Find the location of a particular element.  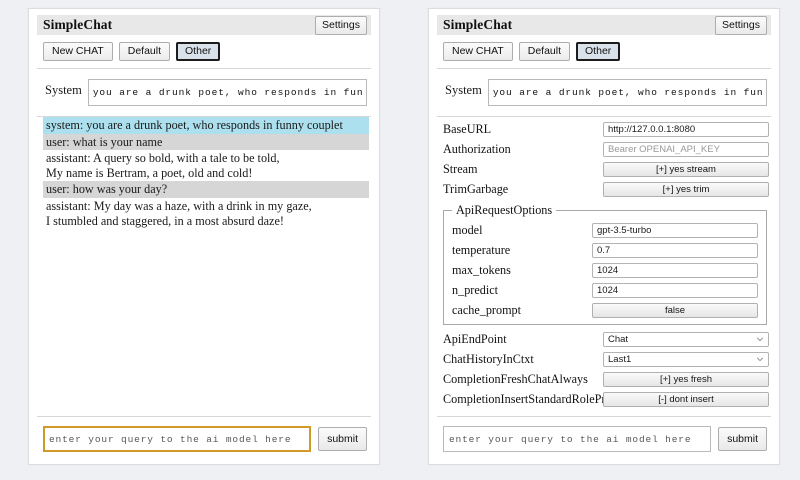

setting-row-apiendpoint: ApiEndPoint Chat is located at coordinates (606, 339).